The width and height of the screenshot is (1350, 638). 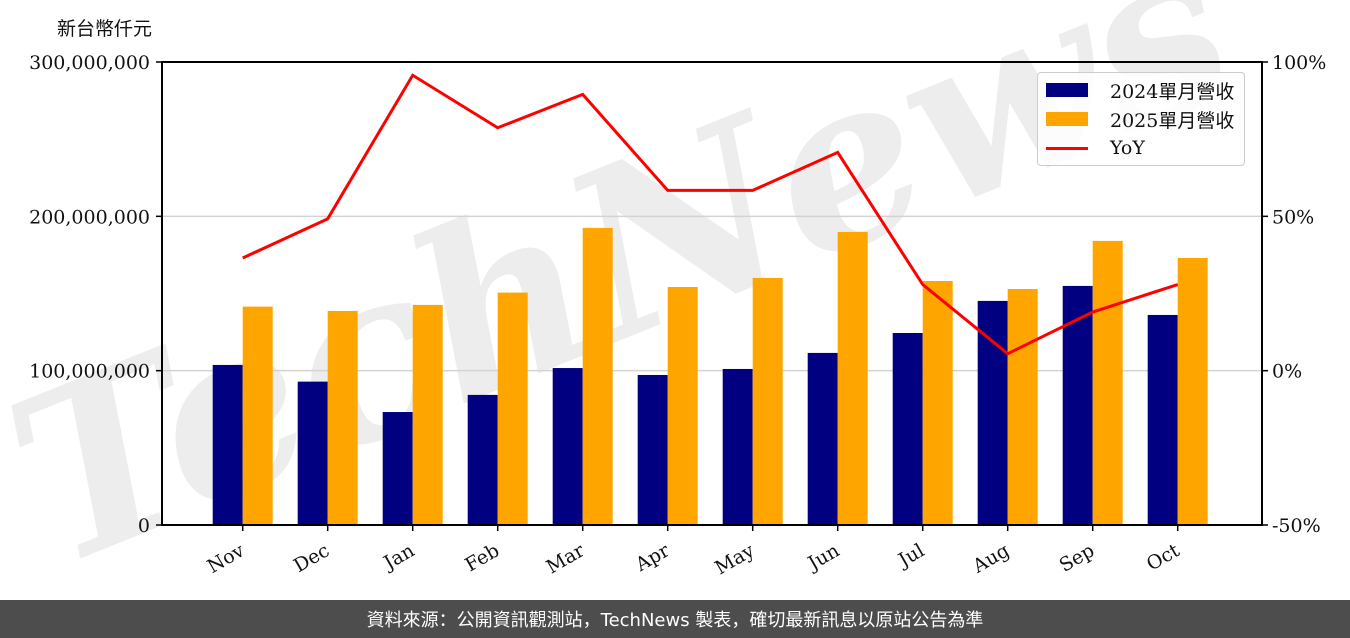 What do you see at coordinates (910, 555) in the screenshot?
I see `x-tick-label: Jul` at bounding box center [910, 555].